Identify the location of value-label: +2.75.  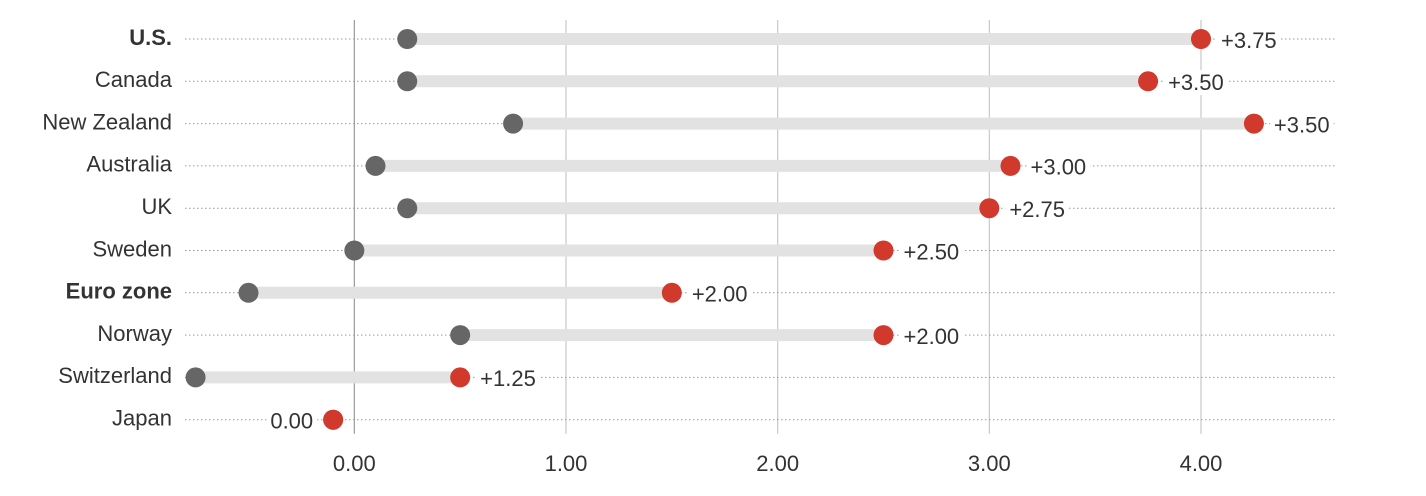
(1037, 209).